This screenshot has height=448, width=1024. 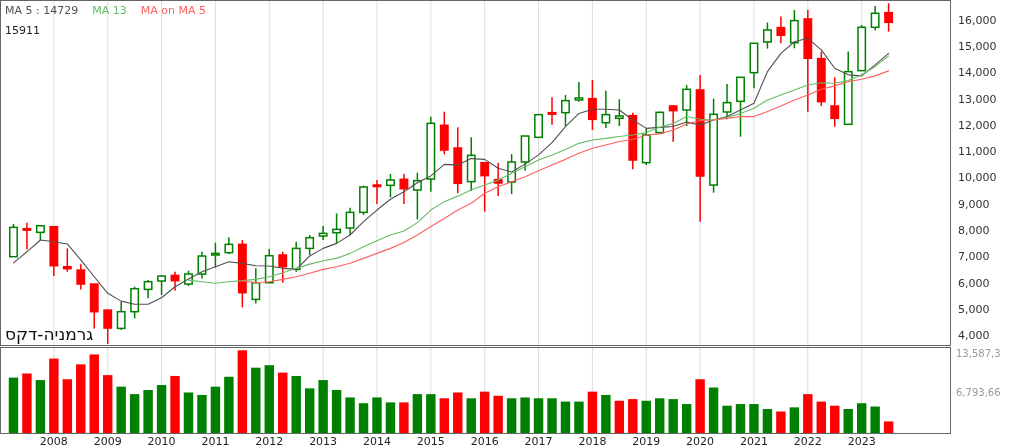 I want to click on x-tick-label: 2023, so click(x=861, y=441).